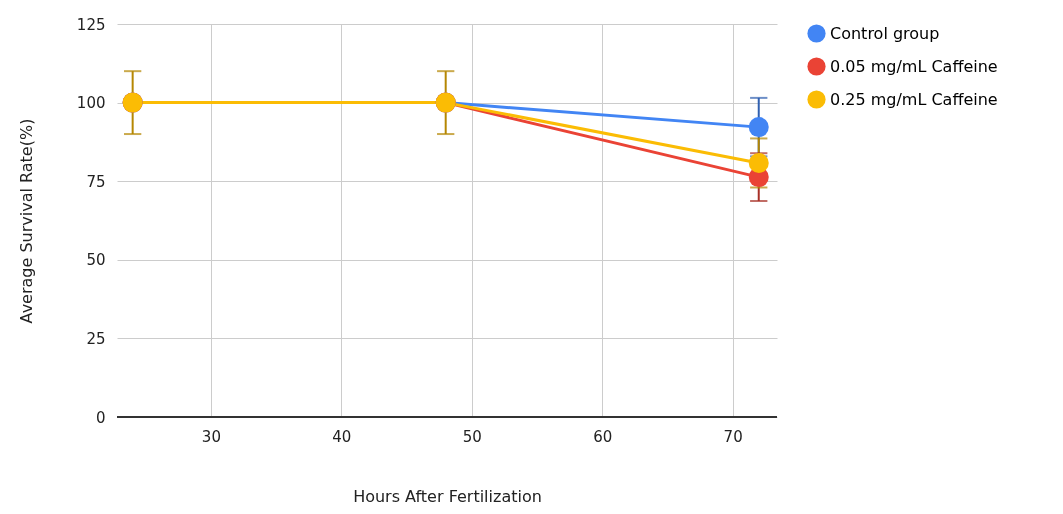  Describe the element at coordinates (472, 436) in the screenshot. I see `x-tick-label: 50` at that location.